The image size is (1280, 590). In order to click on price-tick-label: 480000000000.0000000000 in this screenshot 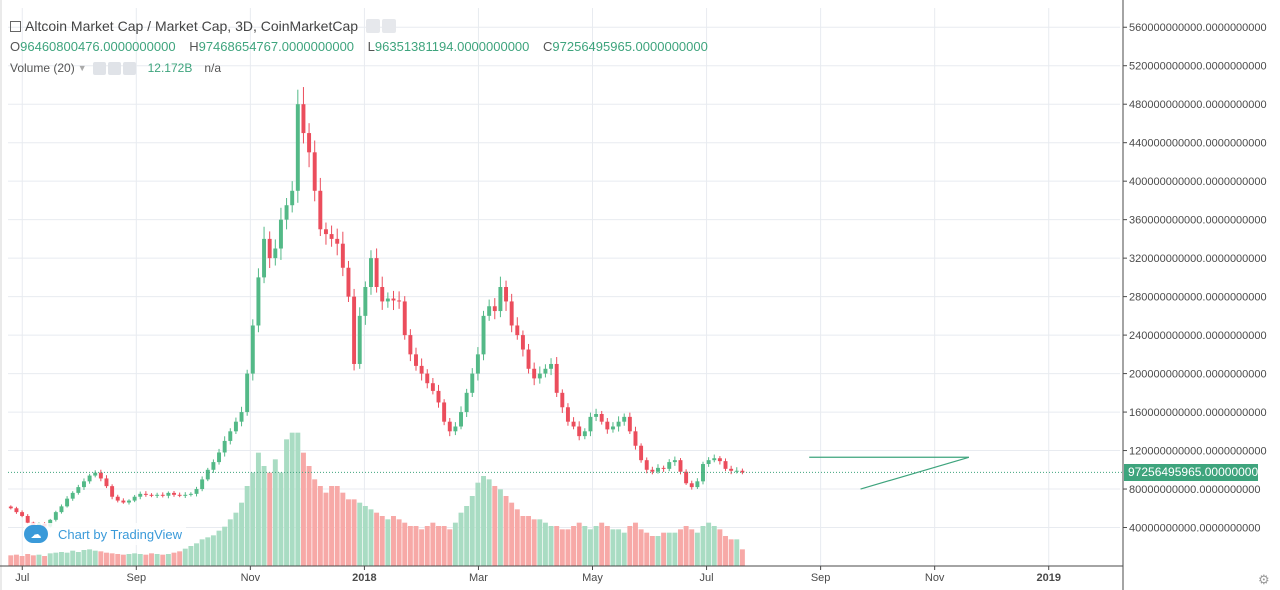, I will do `click(1198, 105)`.